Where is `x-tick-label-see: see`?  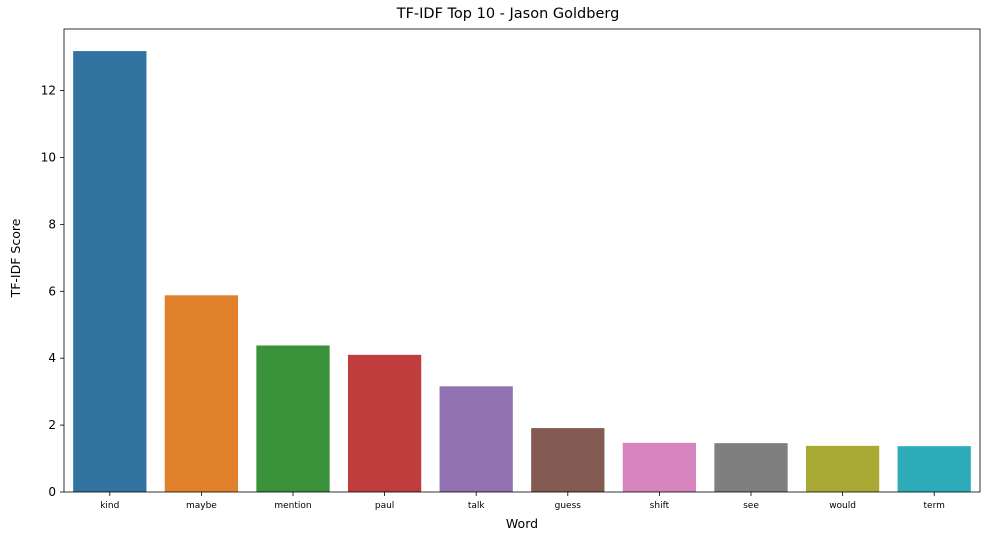 x-tick-label-see: see is located at coordinates (751, 506).